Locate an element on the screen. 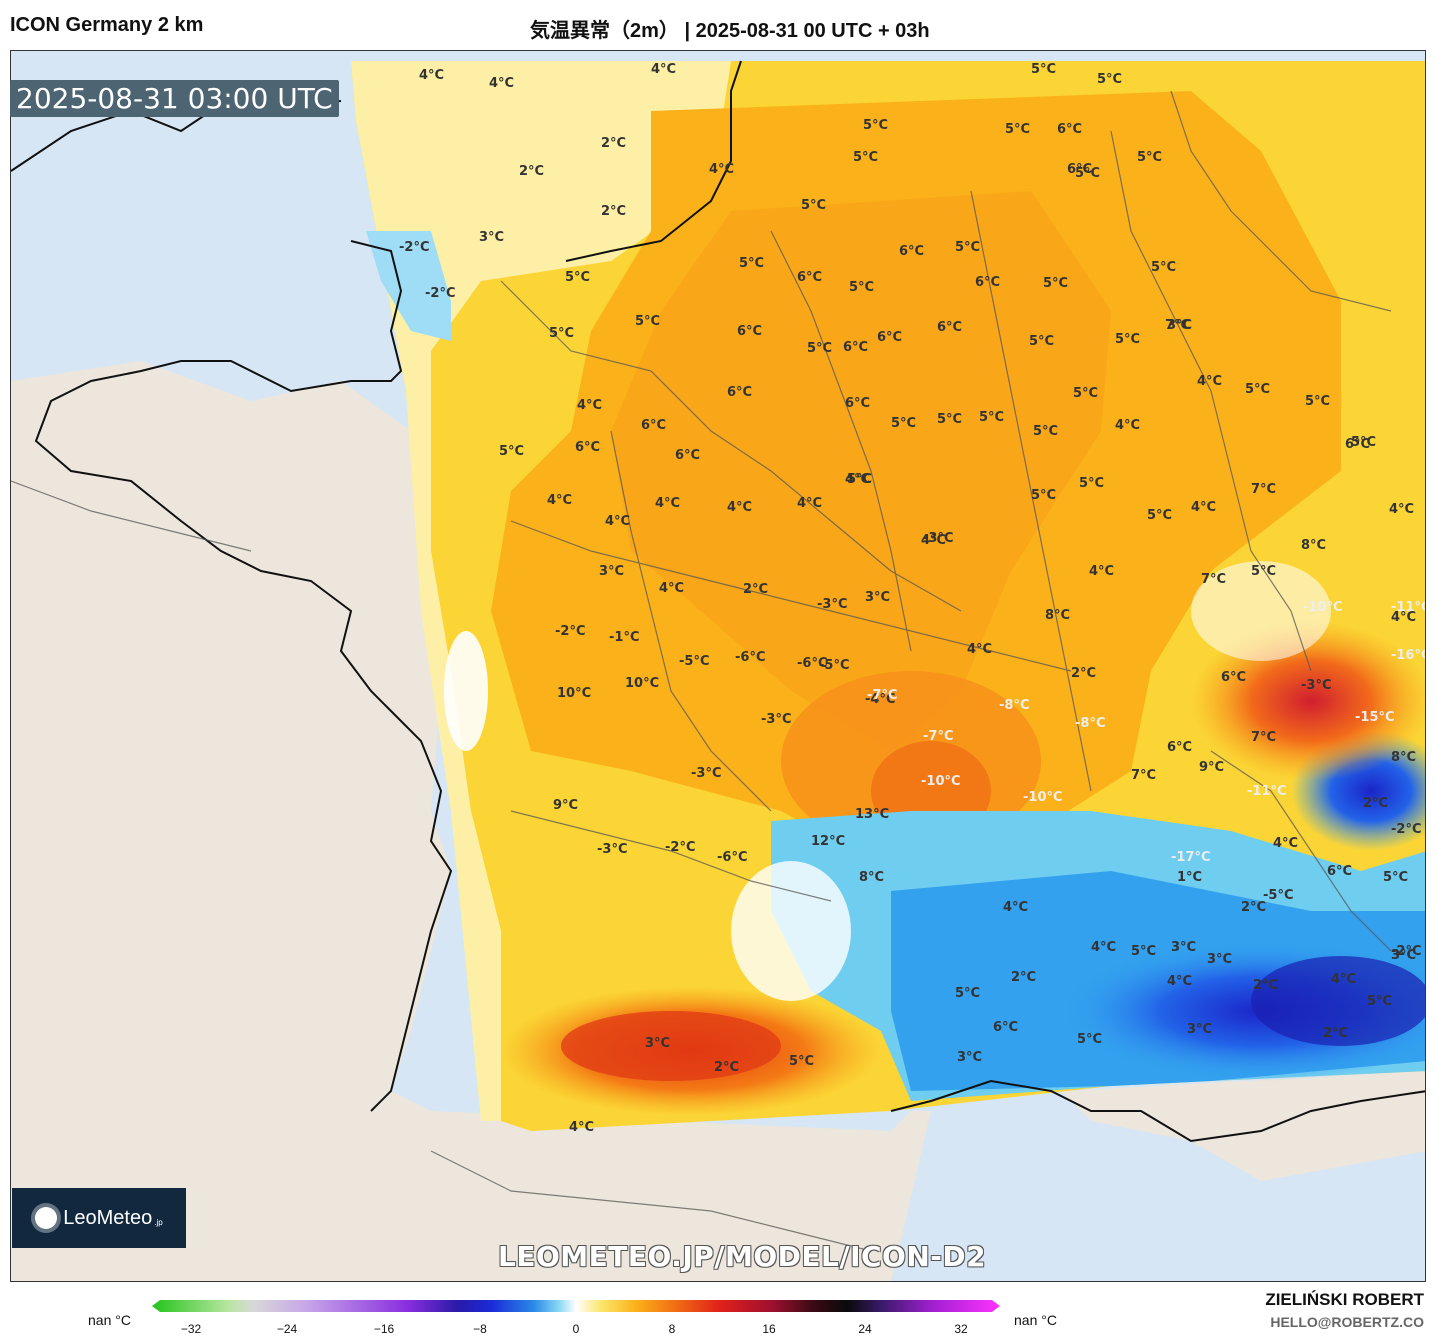 The width and height of the screenshot is (1436, 1338). valid-time: 2025-08-31 03:00 UTC is located at coordinates (174, 98).